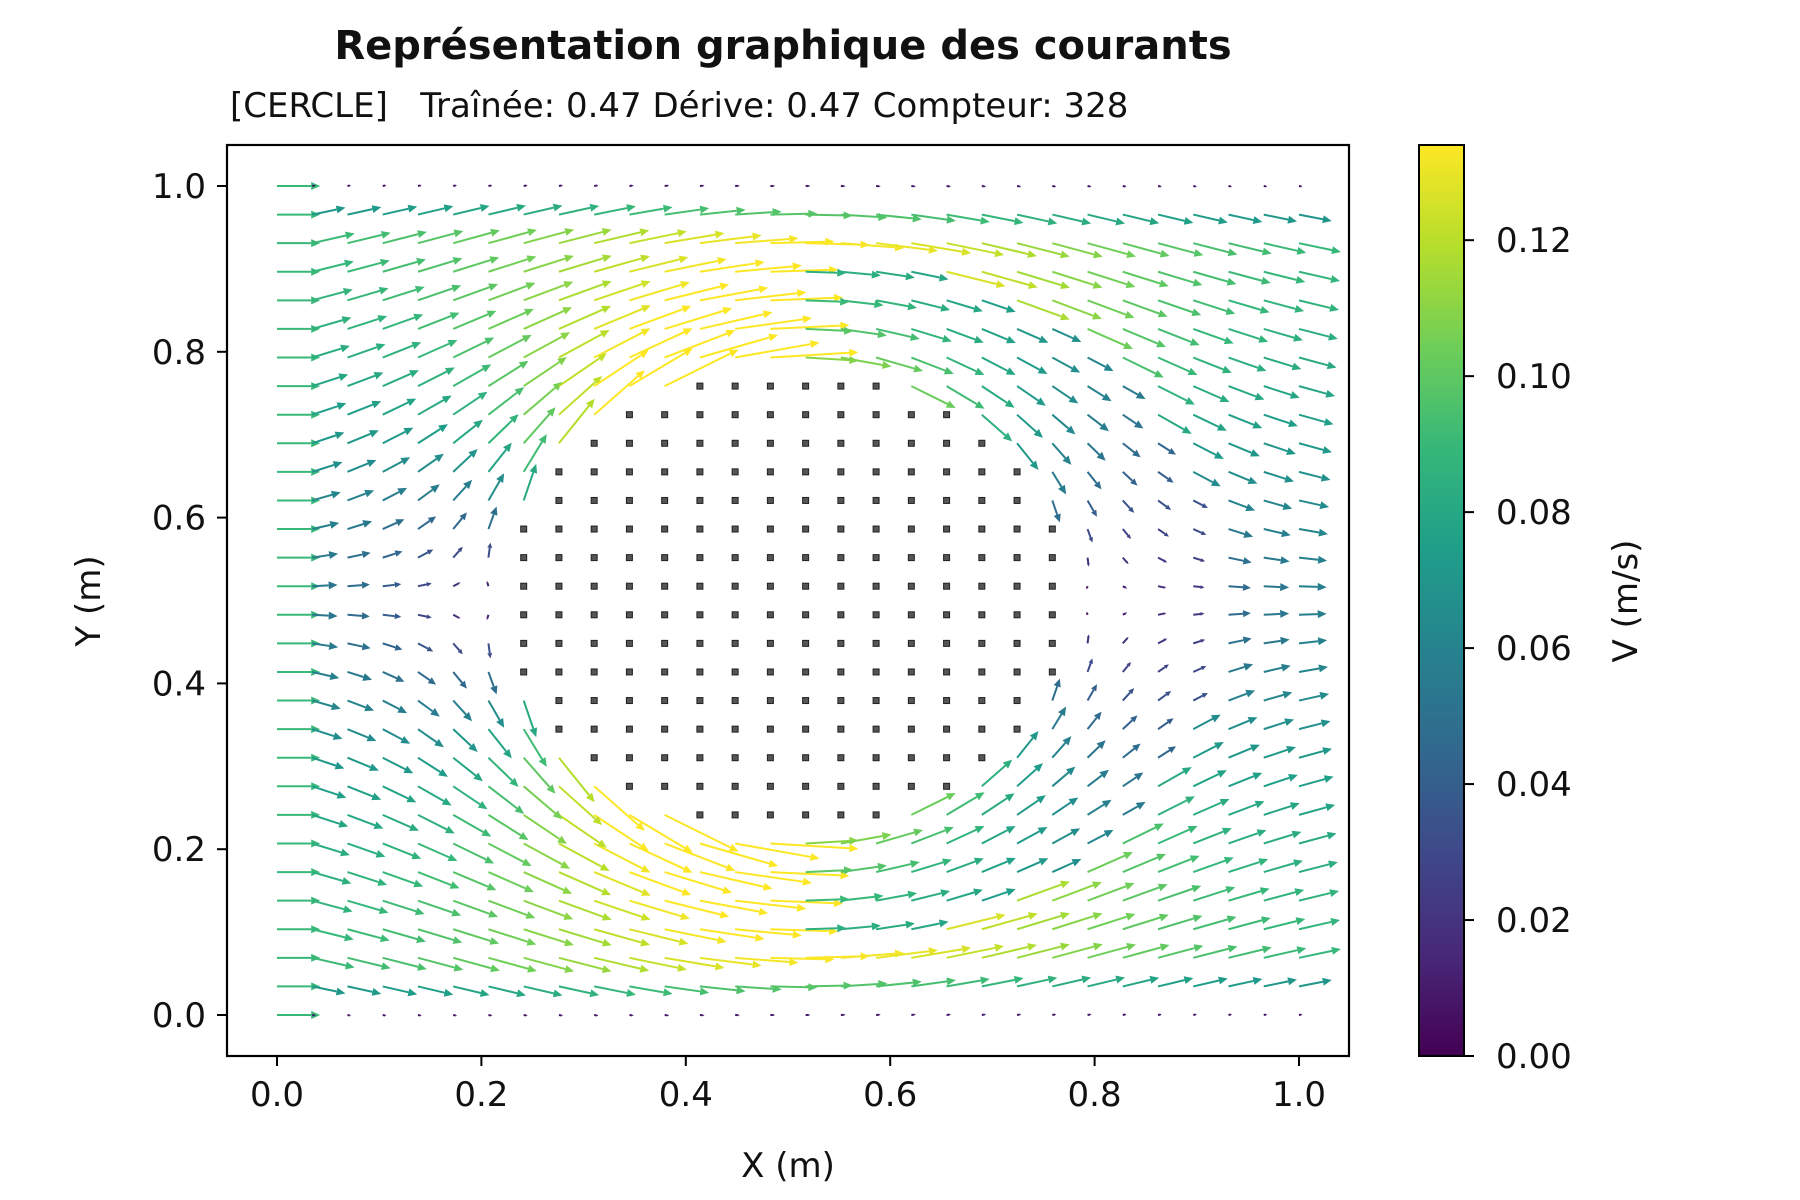  Describe the element at coordinates (1534, 649) in the screenshot. I see `colorbar-tick-label: 0.06` at that location.